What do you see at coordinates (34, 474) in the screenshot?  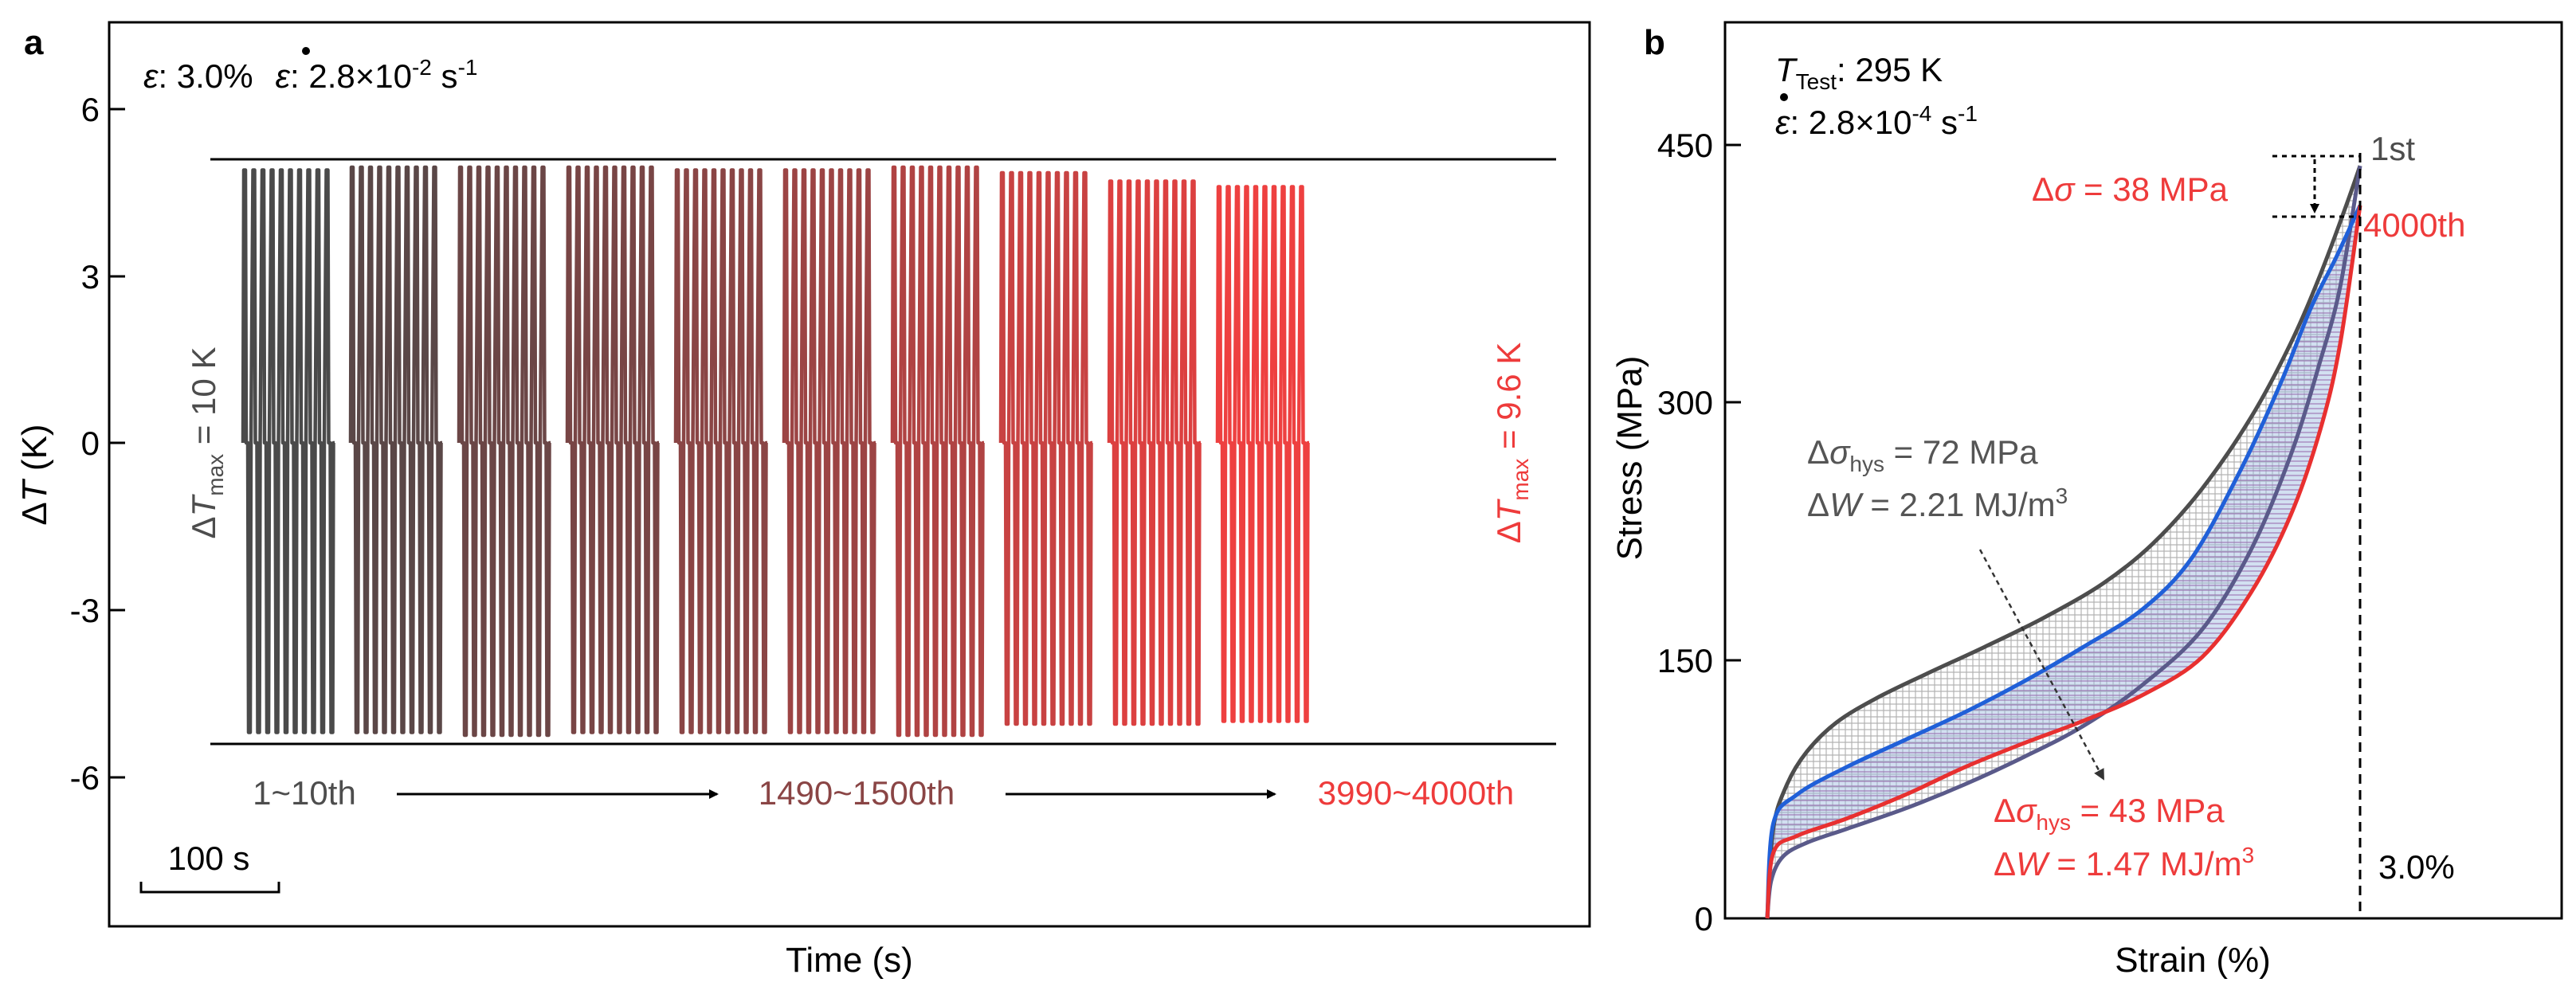 I see `panel-a-ylabel: ΔT (K)` at bounding box center [34, 474].